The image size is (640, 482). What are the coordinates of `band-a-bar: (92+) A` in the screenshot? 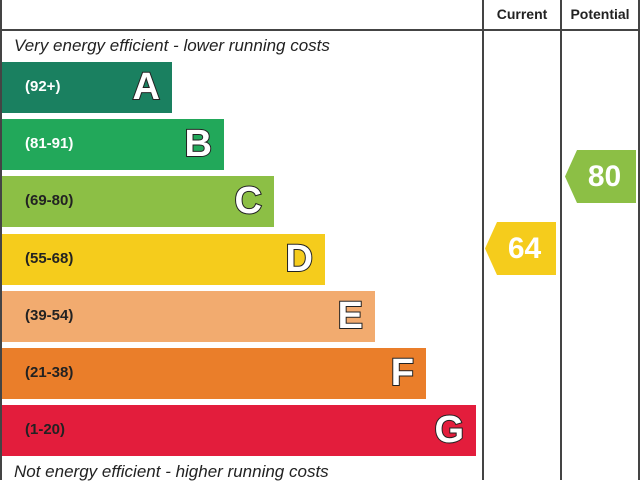 It's located at (87, 87).